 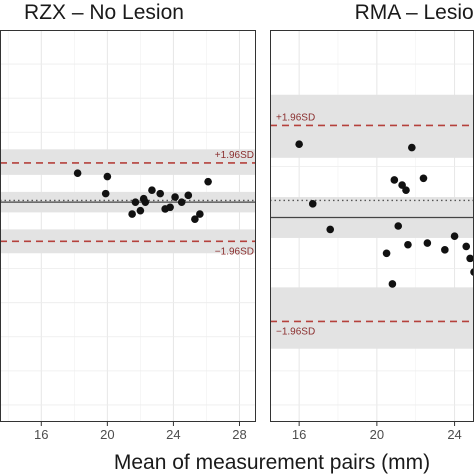 What do you see at coordinates (239, 434) in the screenshot?
I see `x-tick-label: 28` at bounding box center [239, 434].